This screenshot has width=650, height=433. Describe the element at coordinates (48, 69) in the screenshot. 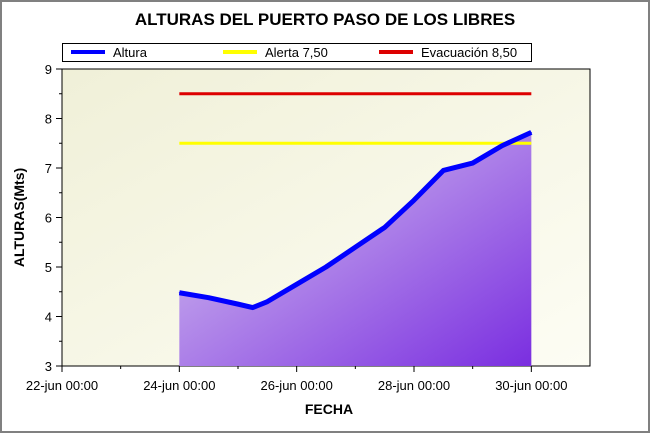

I see `y-tick-label-9: 9` at that location.